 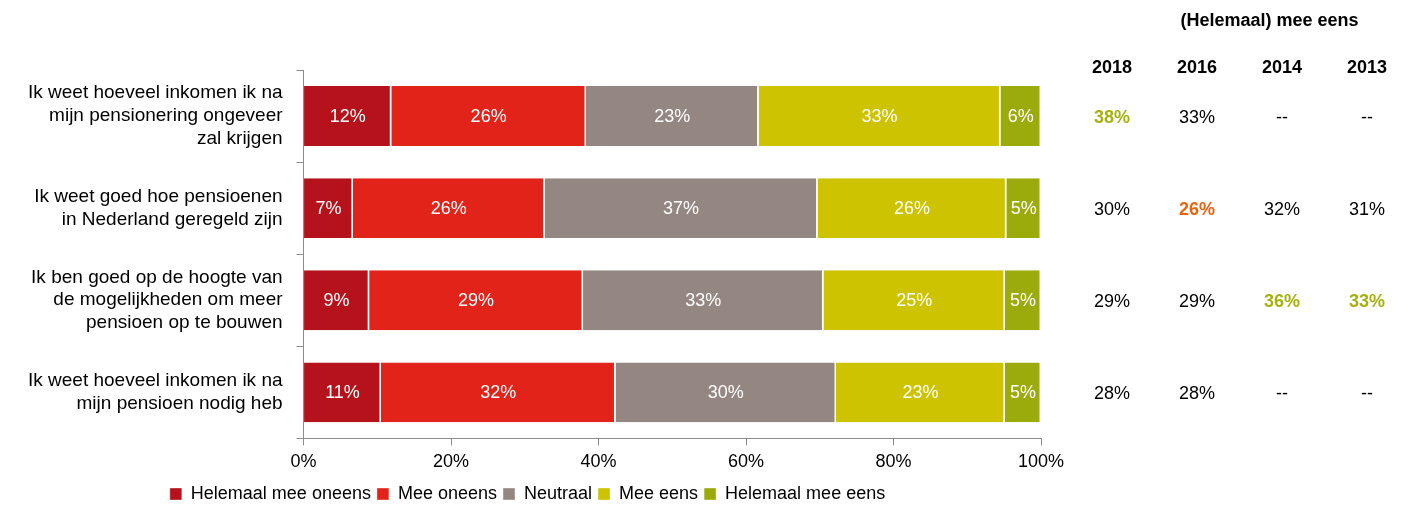 I want to click on text: 38%, so click(x=1112, y=116).